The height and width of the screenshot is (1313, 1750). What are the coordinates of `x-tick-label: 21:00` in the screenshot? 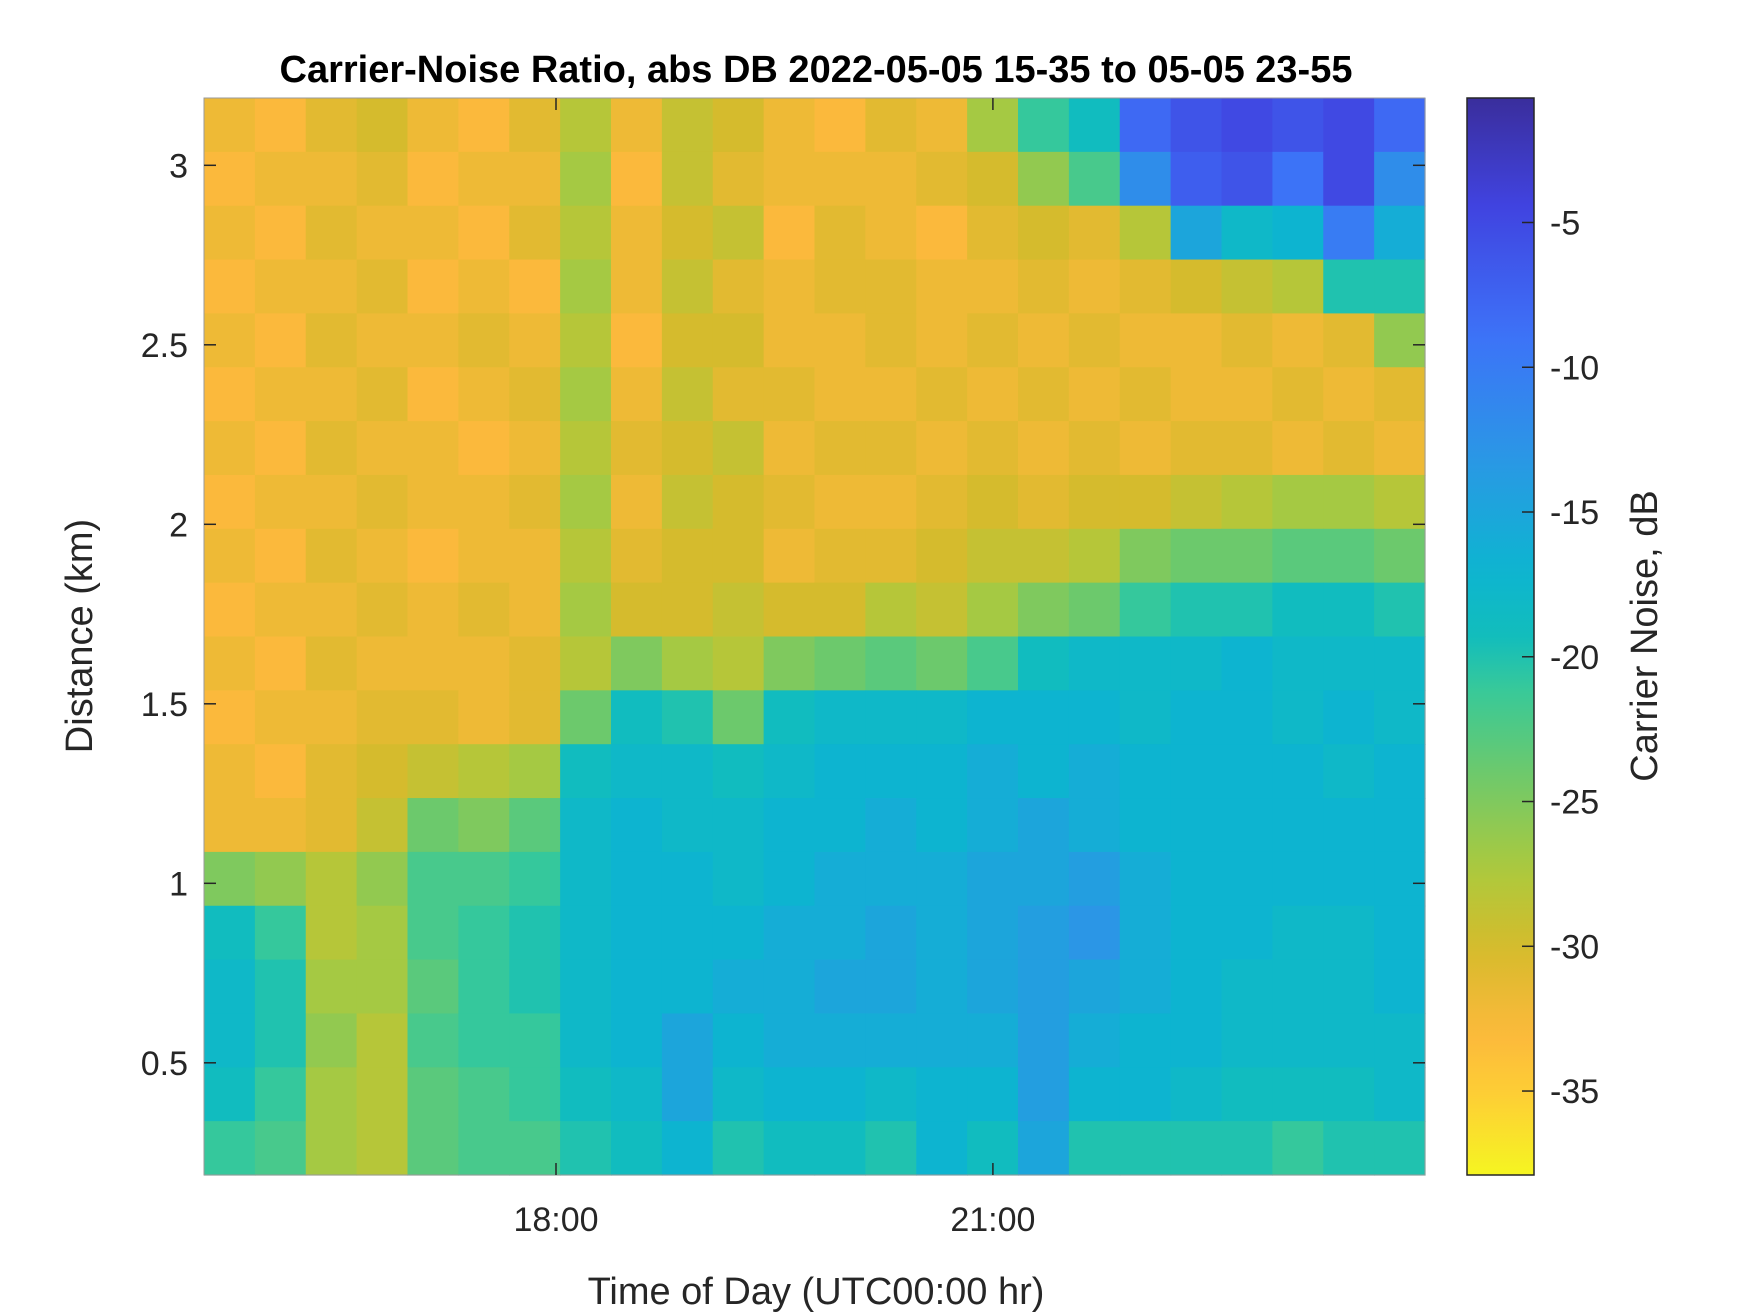 It's located at (992, 1220).